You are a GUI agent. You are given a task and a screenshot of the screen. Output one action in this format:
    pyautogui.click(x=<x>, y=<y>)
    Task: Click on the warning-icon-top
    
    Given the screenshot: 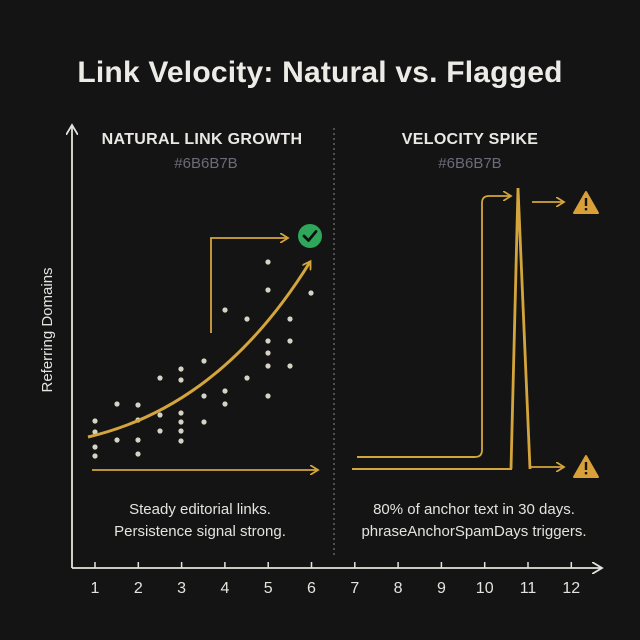 What is the action you would take?
    pyautogui.click(x=586, y=202)
    